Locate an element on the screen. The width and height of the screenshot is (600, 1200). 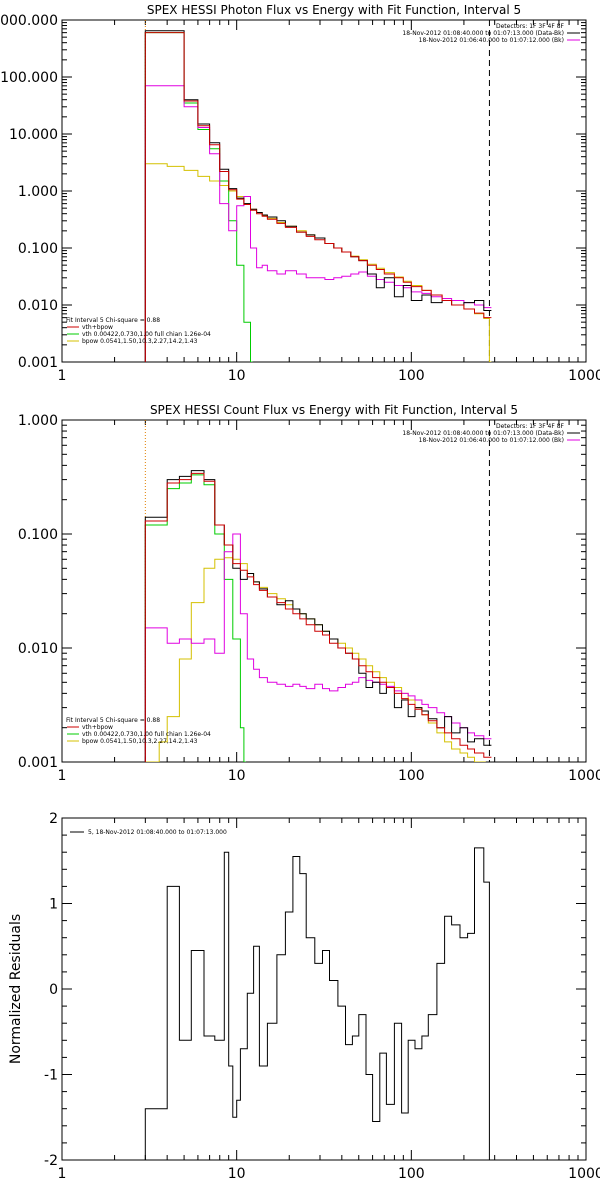
y-tick-label: 2 is located at coordinates (53, 819).